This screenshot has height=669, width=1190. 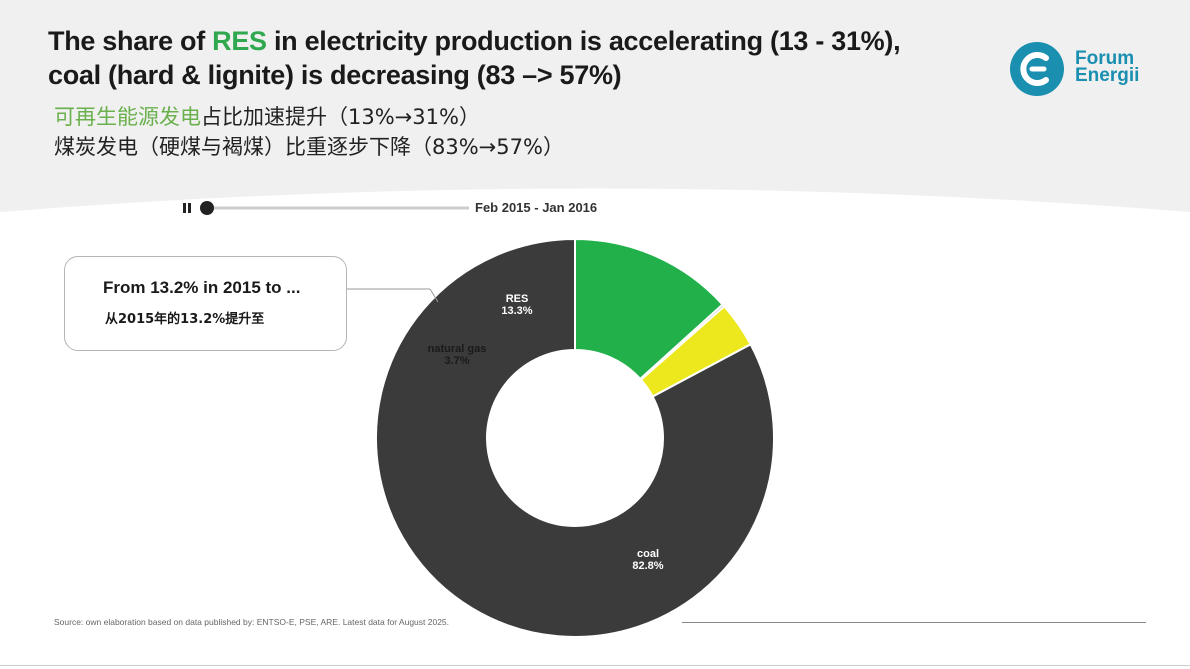 What do you see at coordinates (207, 208) in the screenshot?
I see `timeline-handle` at bounding box center [207, 208].